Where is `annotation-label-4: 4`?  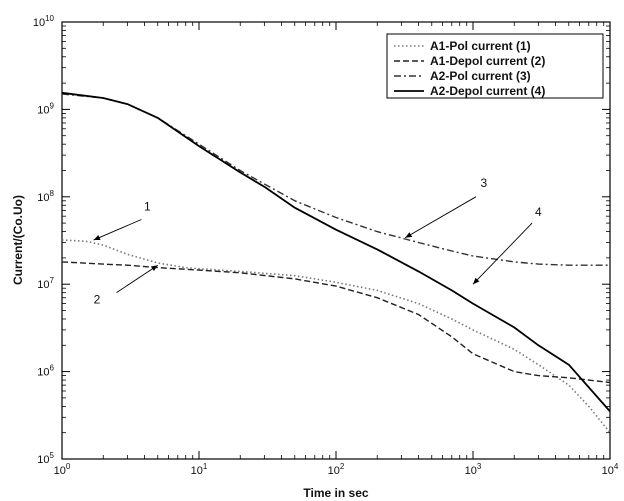 annotation-label-4: 4 is located at coordinates (538, 212).